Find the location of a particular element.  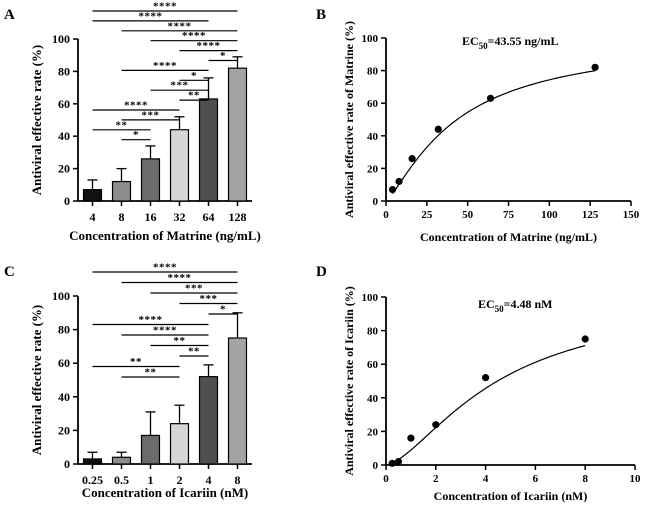

chart-b-ec50-annotation: EC50=43.55 ng/mL is located at coordinates (510, 42).